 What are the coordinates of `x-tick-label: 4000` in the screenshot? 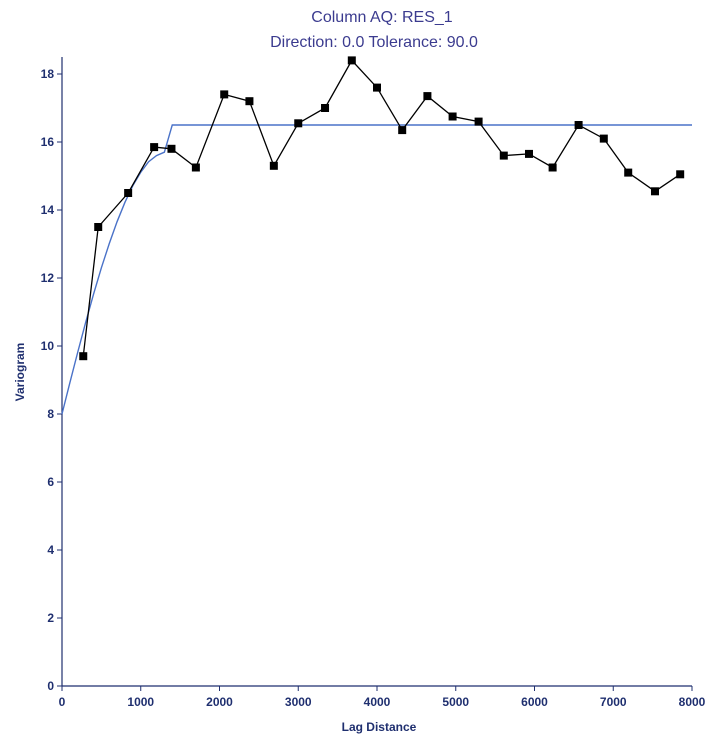 It's located at (377, 702).